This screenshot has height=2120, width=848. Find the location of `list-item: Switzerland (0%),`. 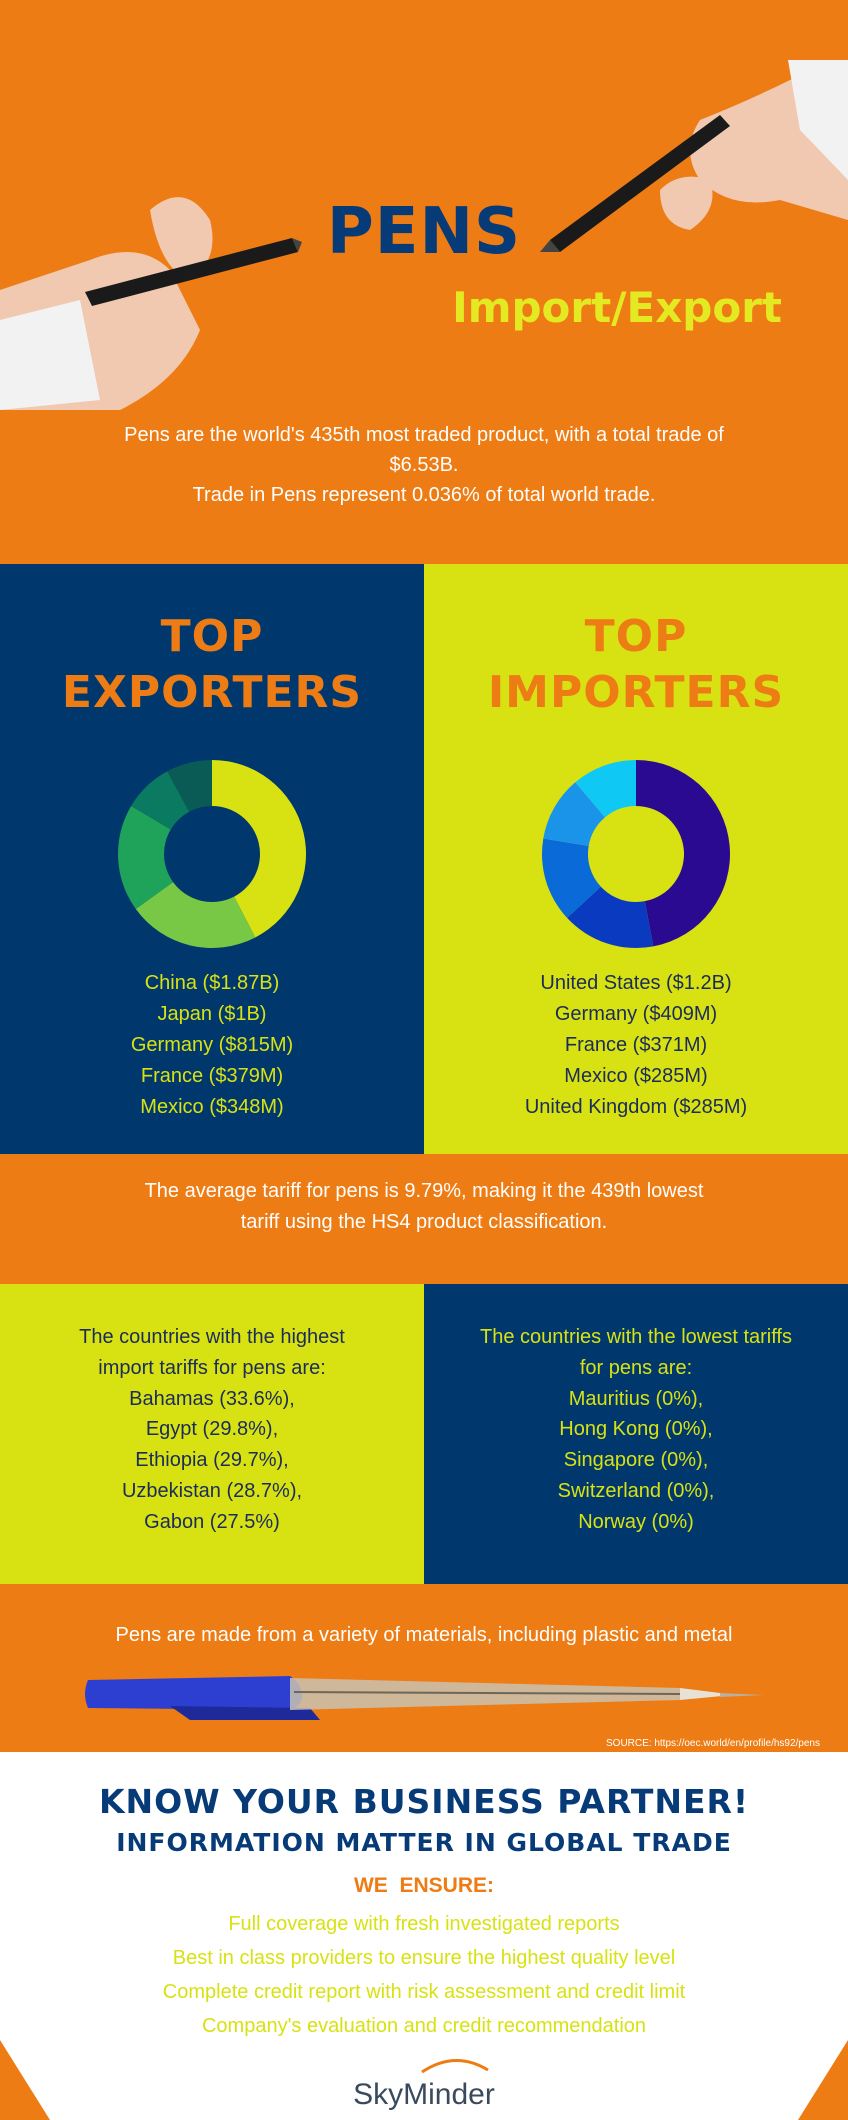

list-item: Switzerland (0%), is located at coordinates (636, 1490).